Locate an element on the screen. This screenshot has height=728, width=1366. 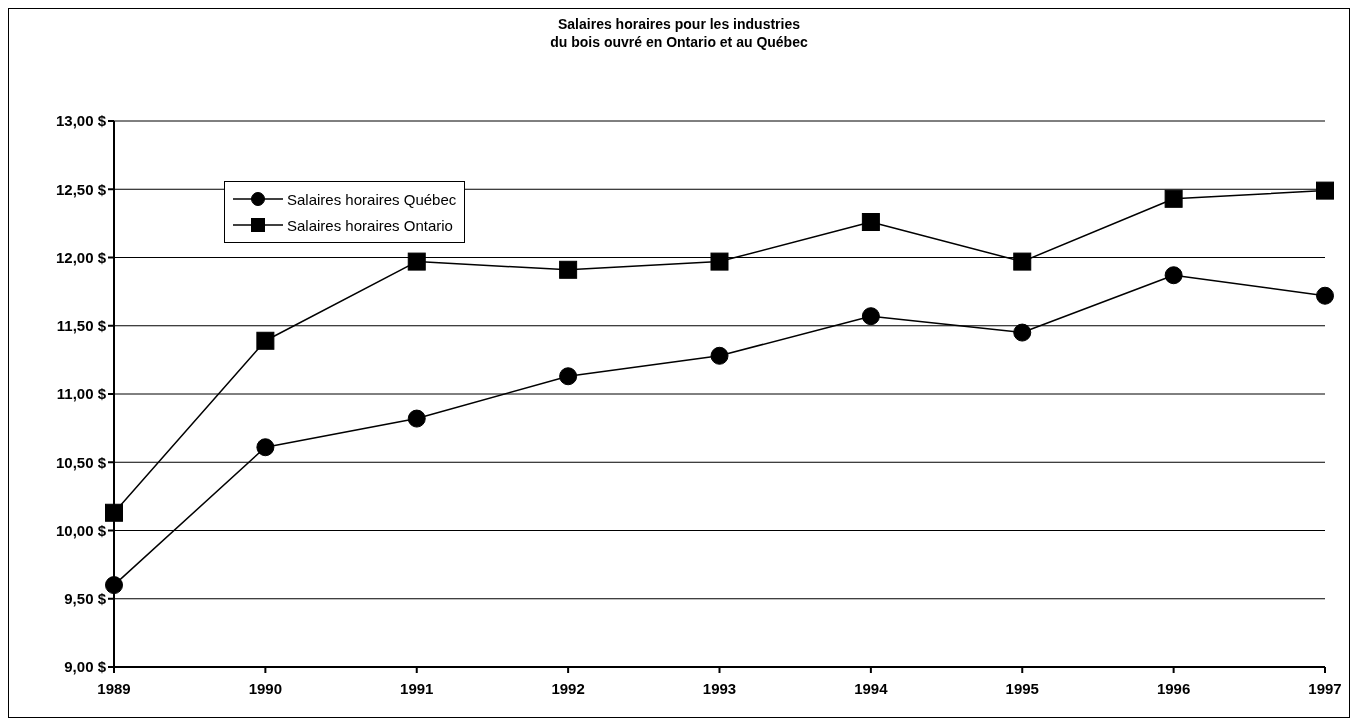
x-tick-label: 1993 is located at coordinates (719, 688).